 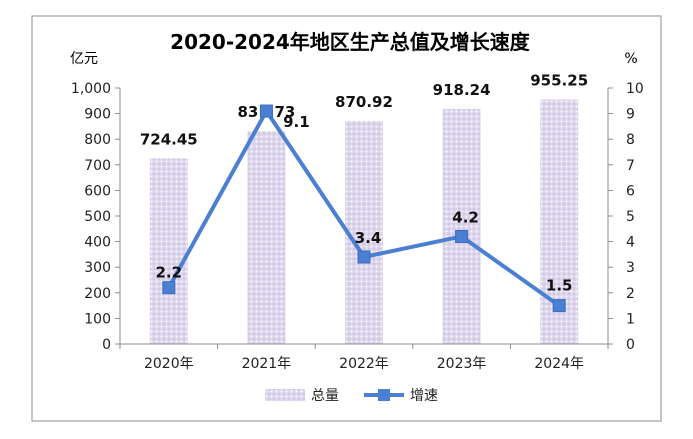 What do you see at coordinates (84, 59) in the screenshot?
I see `y-left-unit: 亿元` at bounding box center [84, 59].